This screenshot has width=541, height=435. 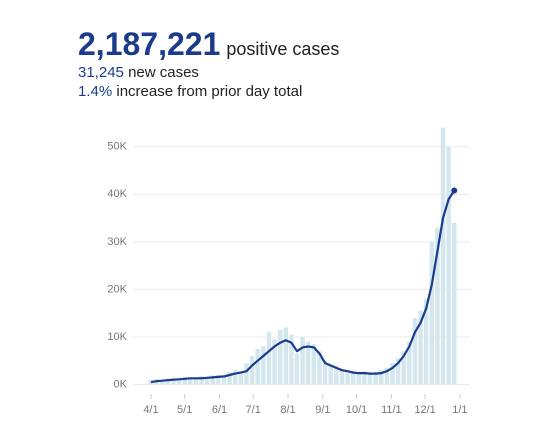 What do you see at coordinates (149, 44) in the screenshot?
I see `total-cases: 2,187,221` at bounding box center [149, 44].